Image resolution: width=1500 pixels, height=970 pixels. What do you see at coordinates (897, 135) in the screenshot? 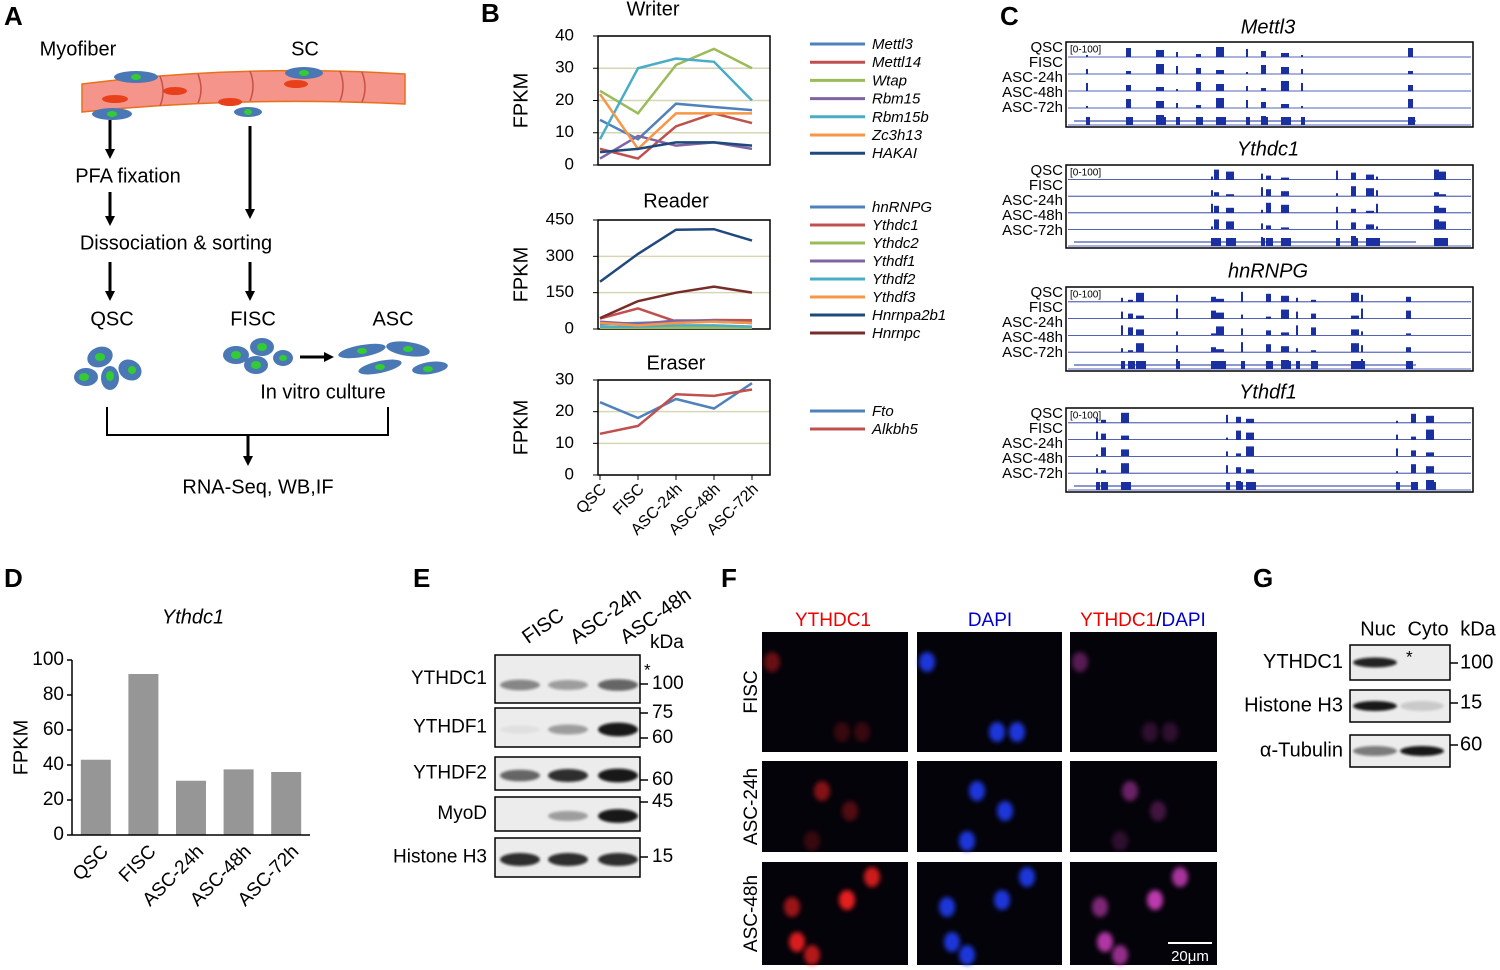
I see `legend-label: Zc3h13` at bounding box center [897, 135].